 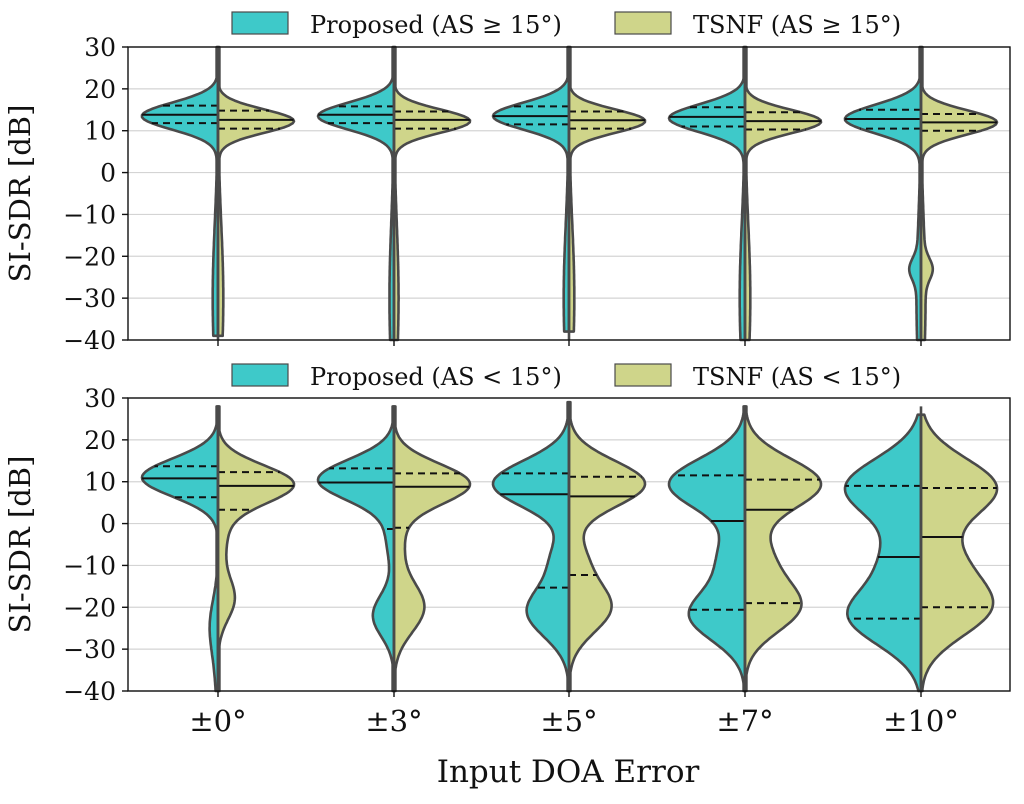 What do you see at coordinates (436, 377) in the screenshot?
I see `legend-label: Proposed (AS < 15°)` at bounding box center [436, 377].